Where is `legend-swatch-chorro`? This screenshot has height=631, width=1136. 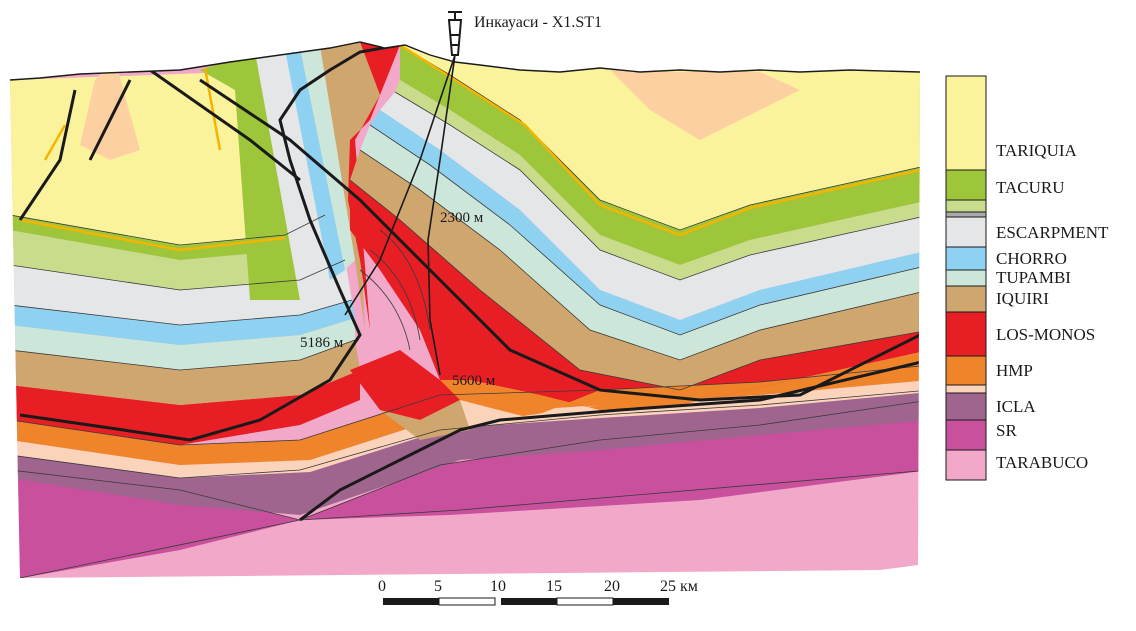
legend-swatch-chorro is located at coordinates (966, 258).